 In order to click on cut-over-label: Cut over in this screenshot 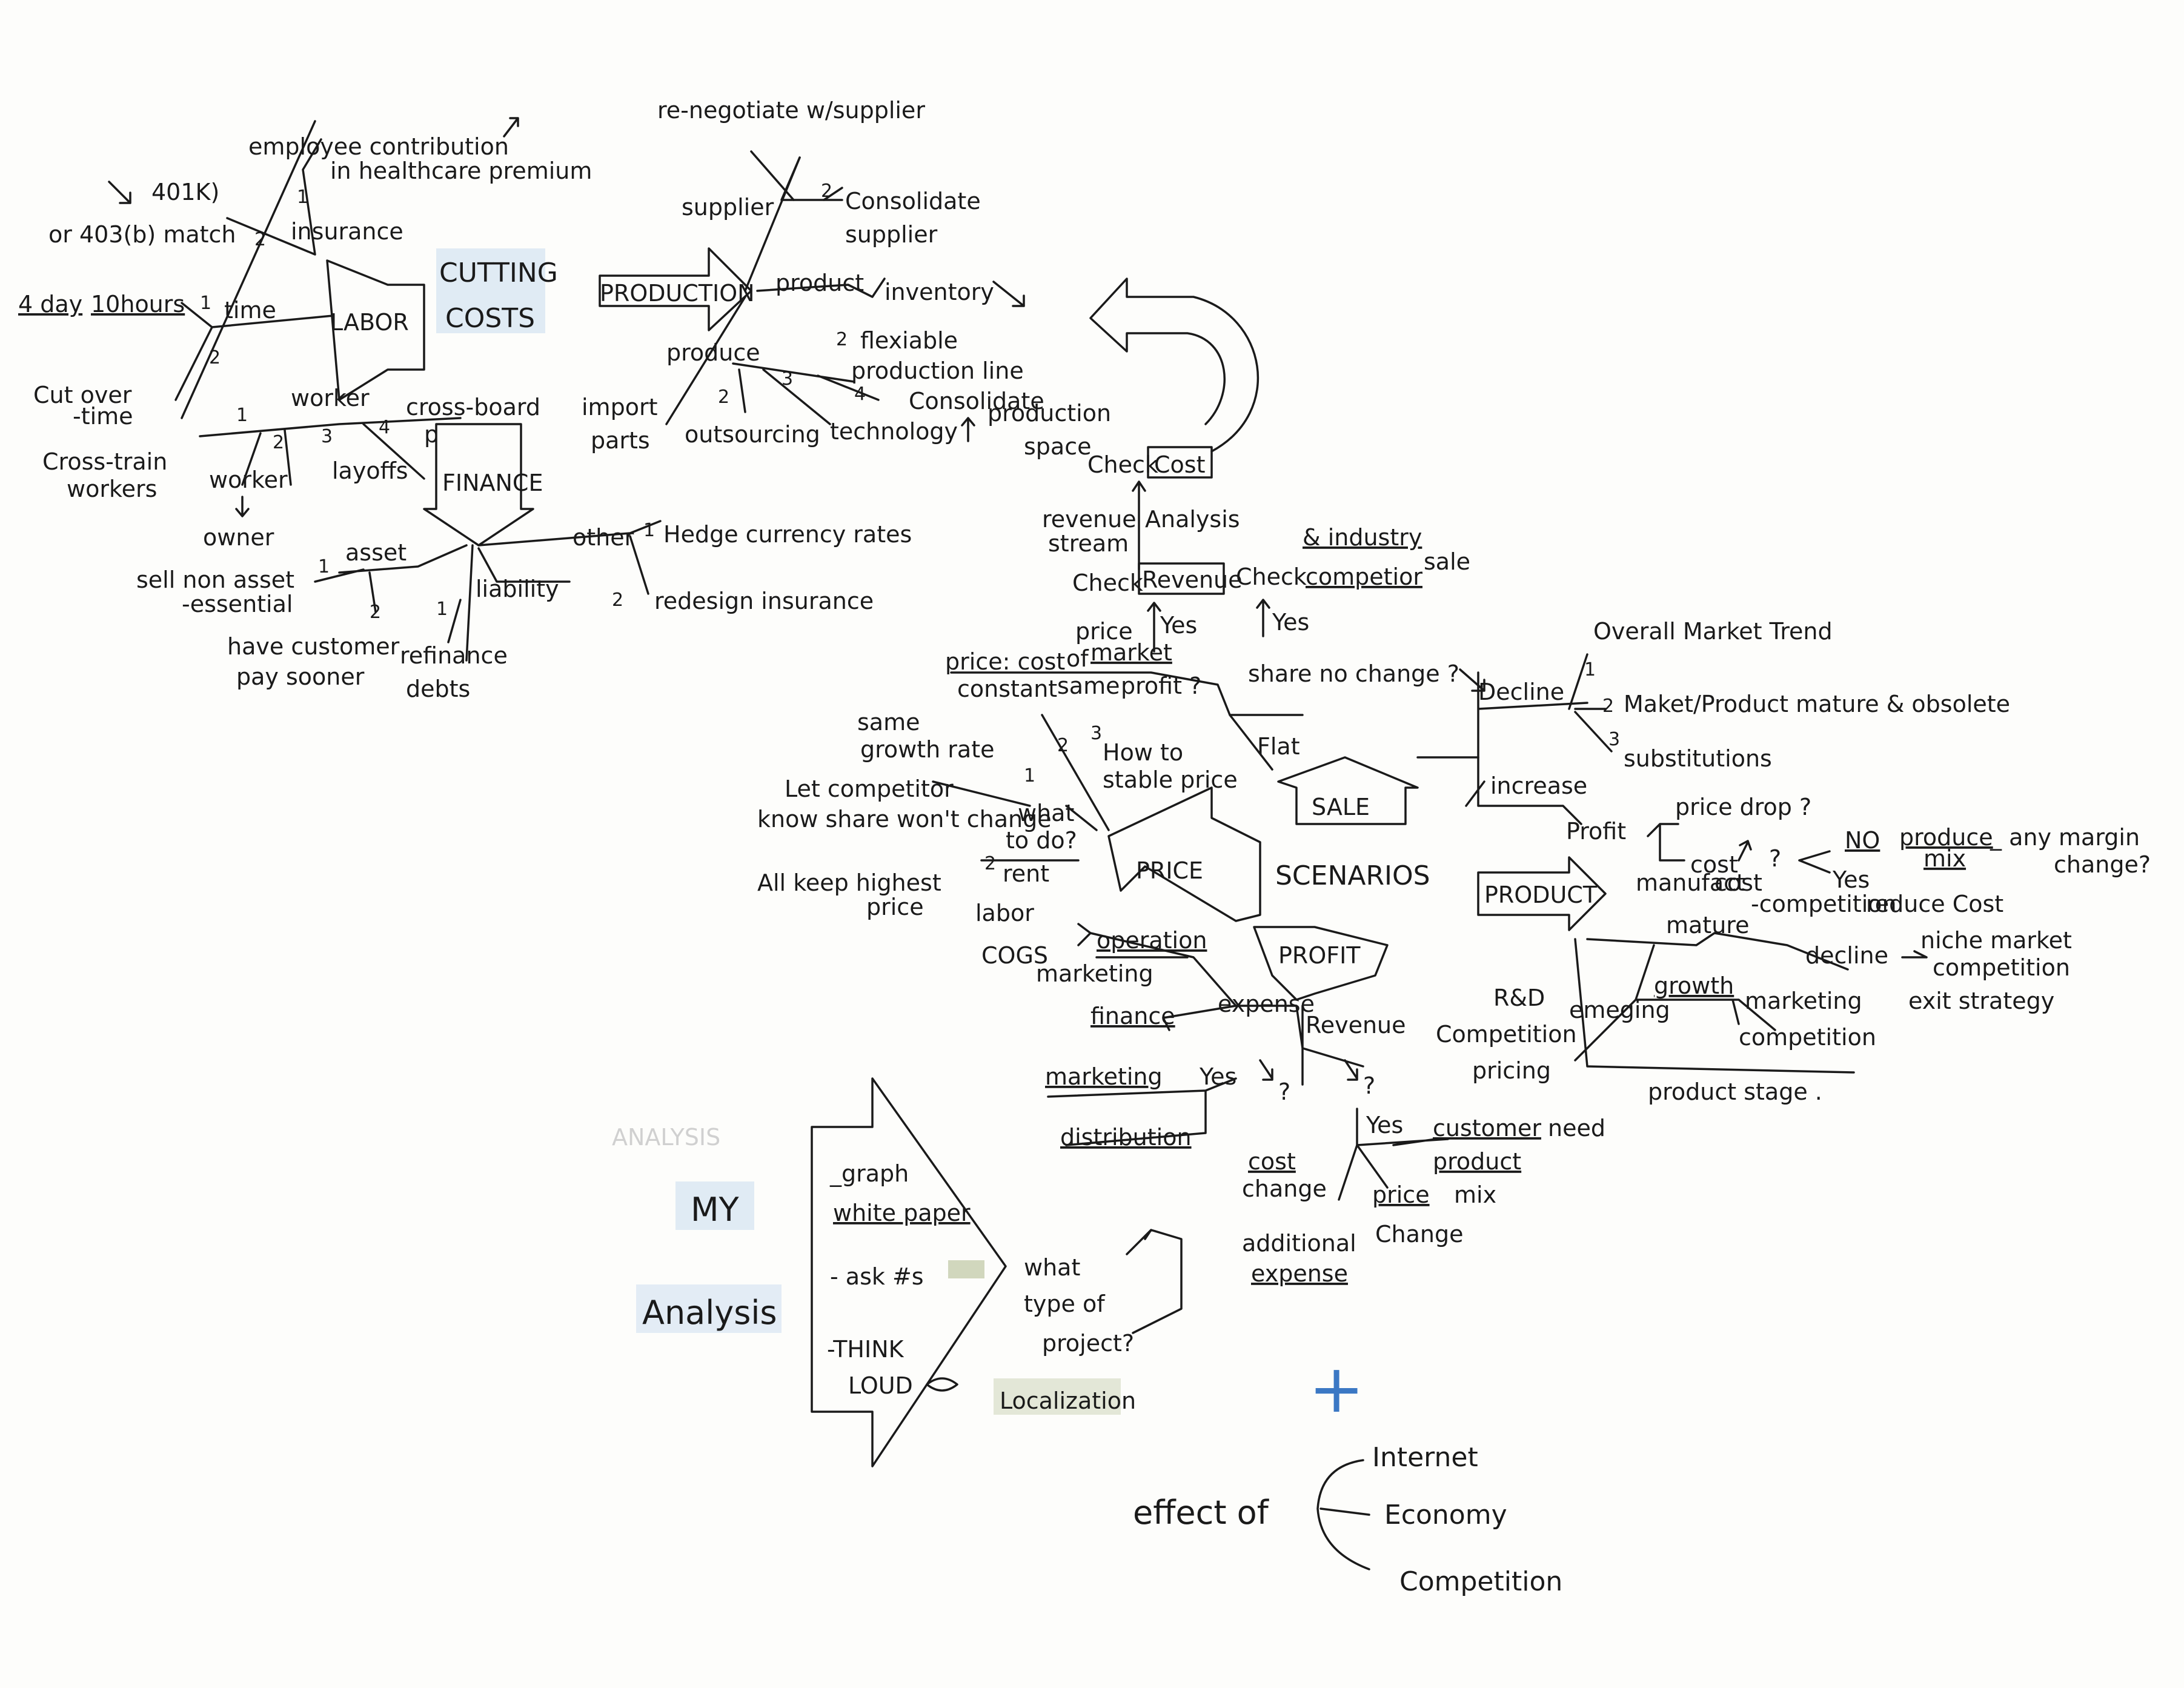, I will do `click(82, 395)`.